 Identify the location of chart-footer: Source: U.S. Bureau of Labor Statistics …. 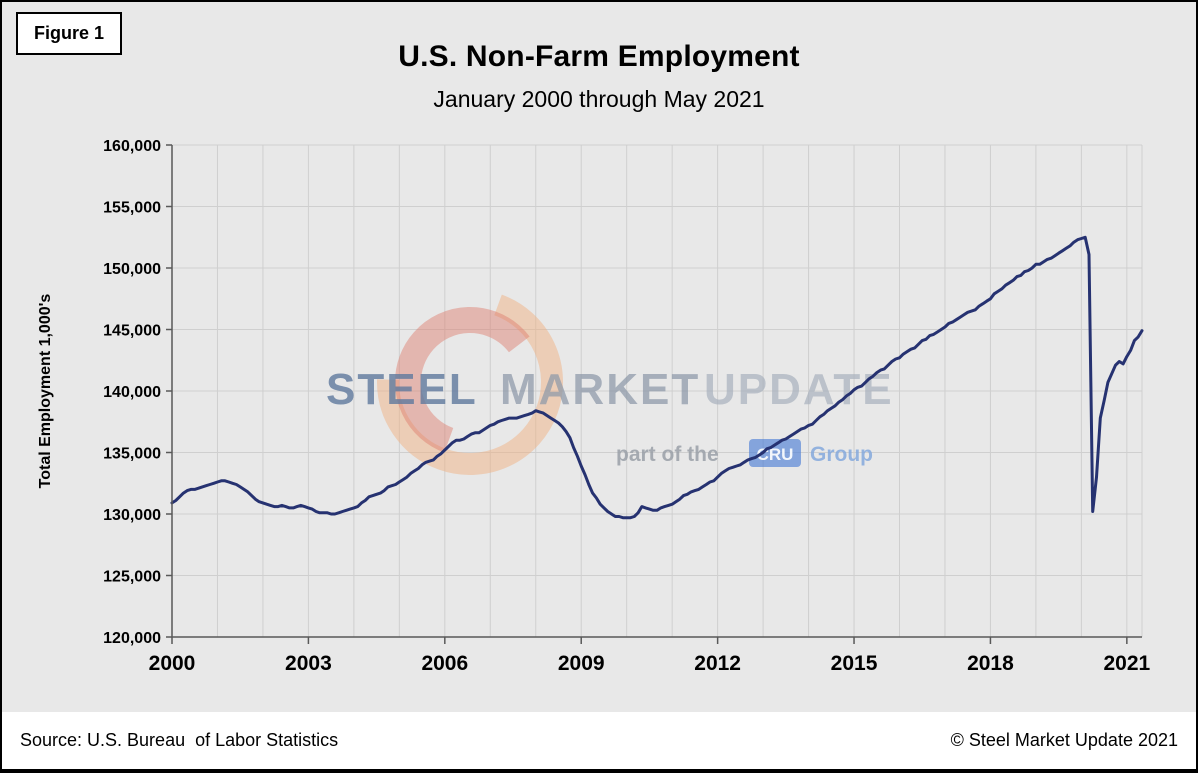
(599, 740).